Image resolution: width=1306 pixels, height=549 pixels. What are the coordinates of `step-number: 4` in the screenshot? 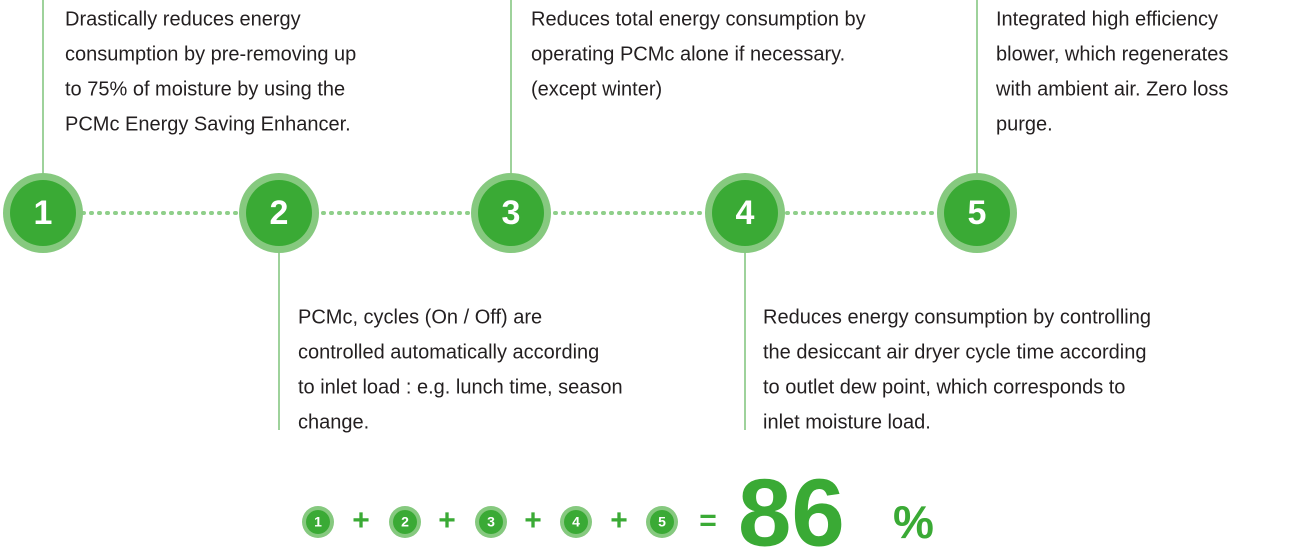 It's located at (745, 213).